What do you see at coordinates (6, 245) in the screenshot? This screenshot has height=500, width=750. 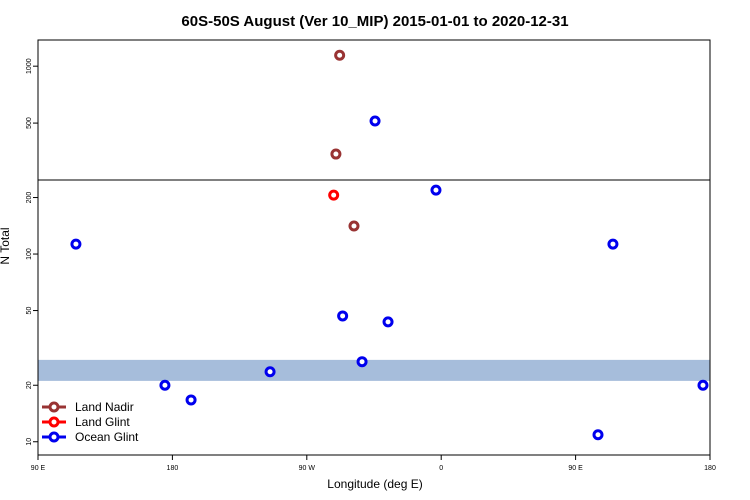 I see `y-axis-label: N Total` at bounding box center [6, 245].